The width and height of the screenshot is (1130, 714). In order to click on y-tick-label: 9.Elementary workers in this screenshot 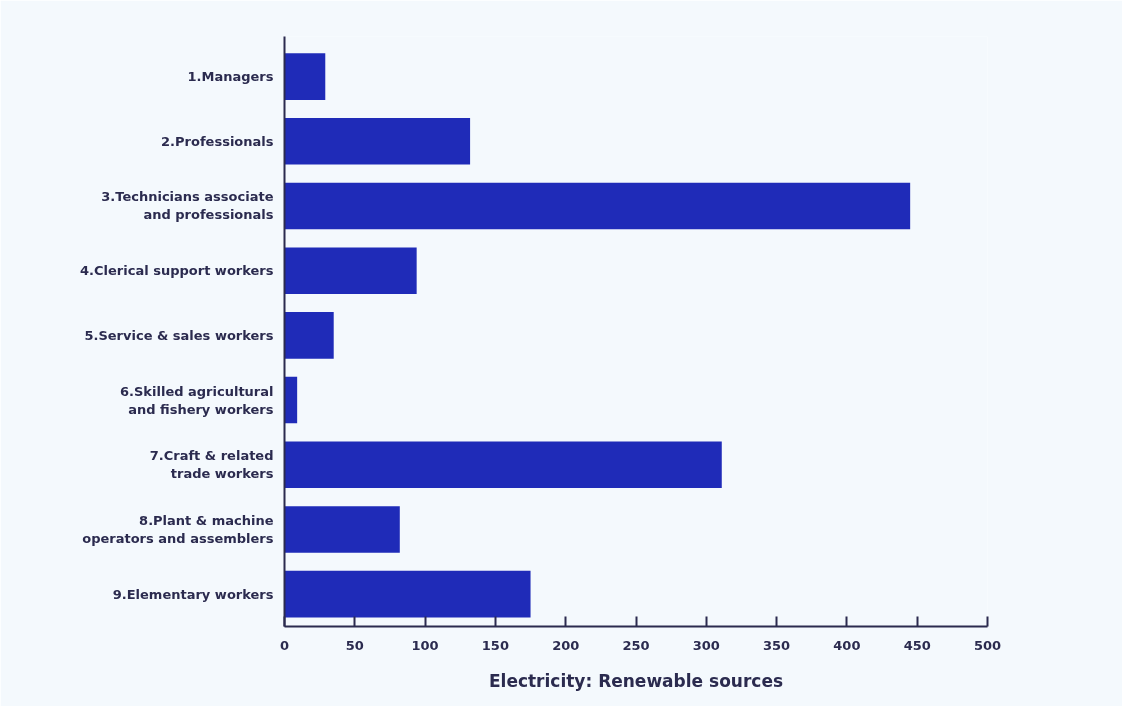, I will do `click(193, 594)`.